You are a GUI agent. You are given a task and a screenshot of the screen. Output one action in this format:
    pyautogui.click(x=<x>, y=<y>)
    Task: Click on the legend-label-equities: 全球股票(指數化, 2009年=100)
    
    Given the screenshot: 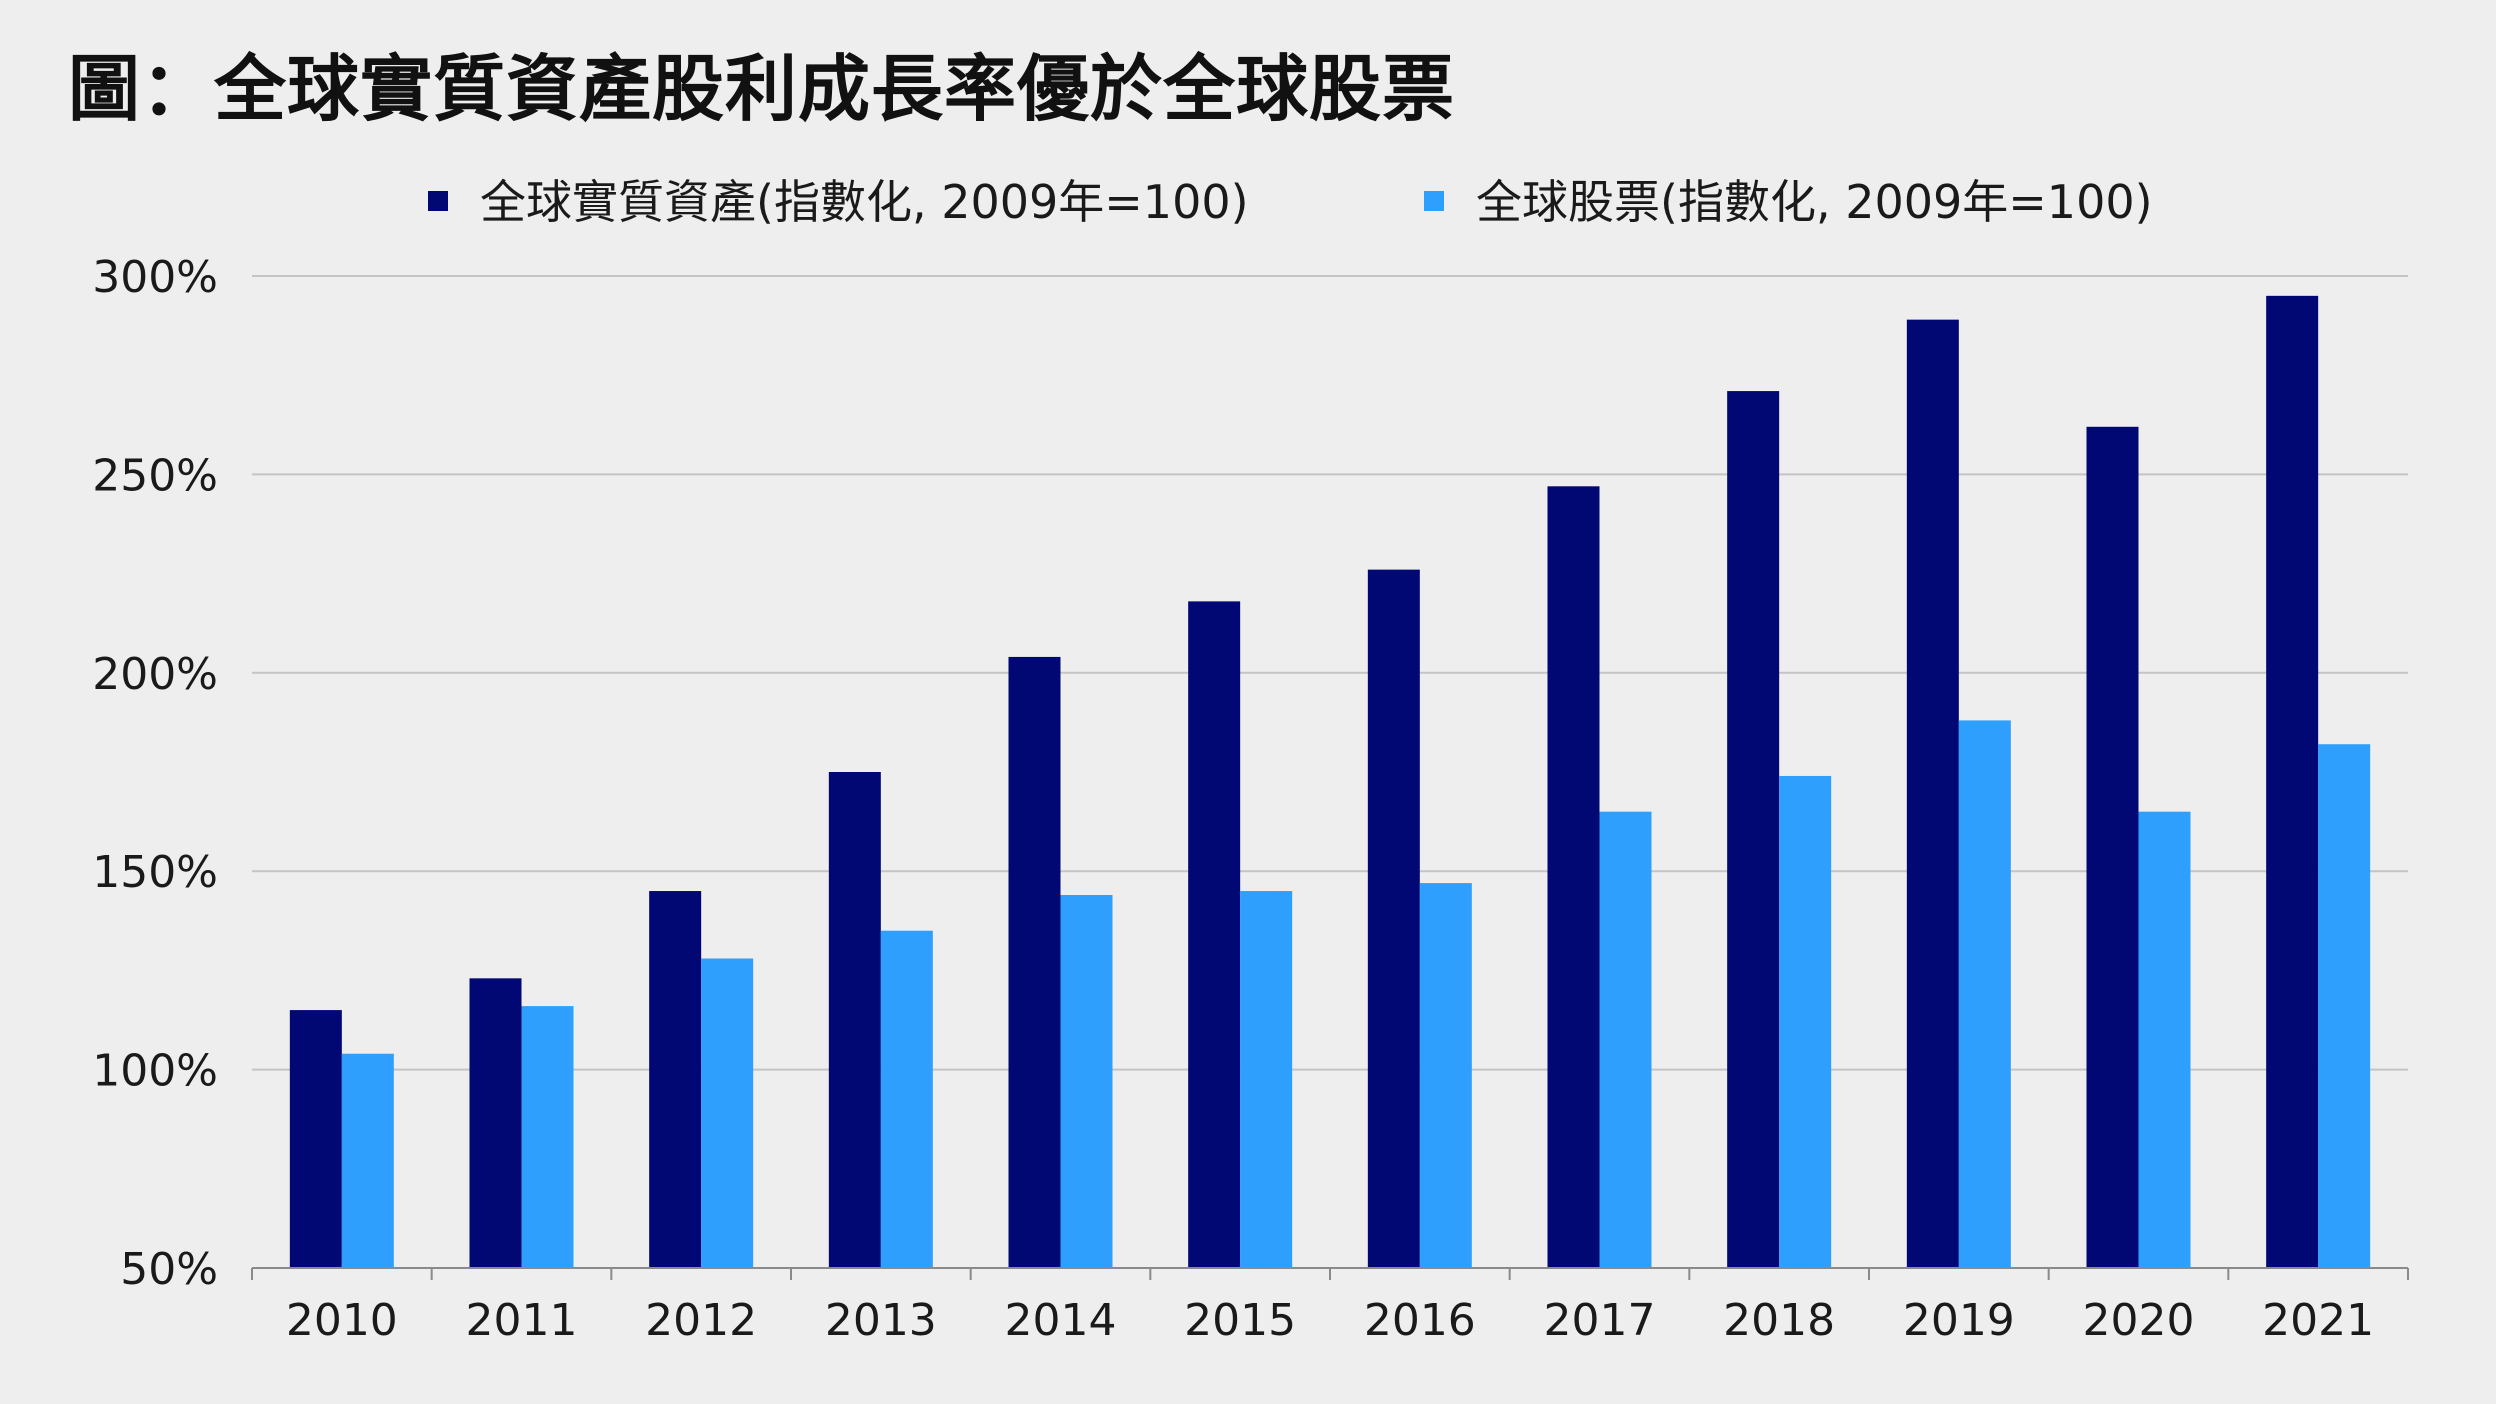 What is the action you would take?
    pyautogui.click(x=1814, y=202)
    